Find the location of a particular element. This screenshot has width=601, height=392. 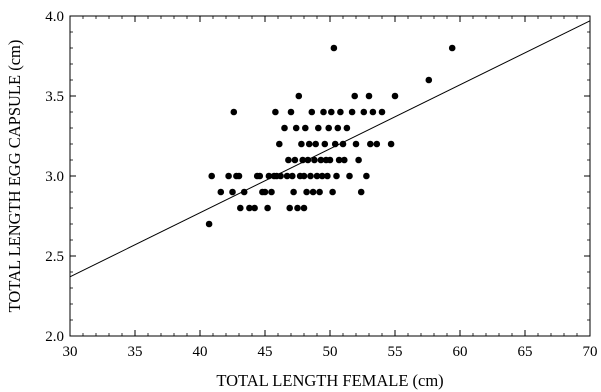

y-tick-label: 4.0 is located at coordinates (54, 17).